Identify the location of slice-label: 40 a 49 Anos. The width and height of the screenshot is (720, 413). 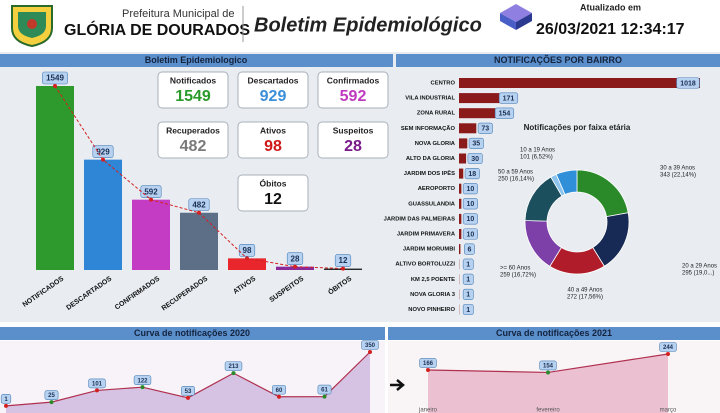
(584, 291).